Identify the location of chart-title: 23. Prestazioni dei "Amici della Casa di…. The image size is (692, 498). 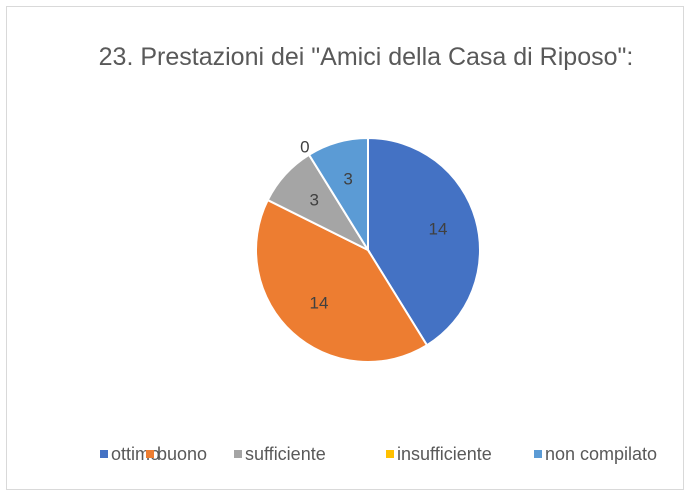
(366, 57).